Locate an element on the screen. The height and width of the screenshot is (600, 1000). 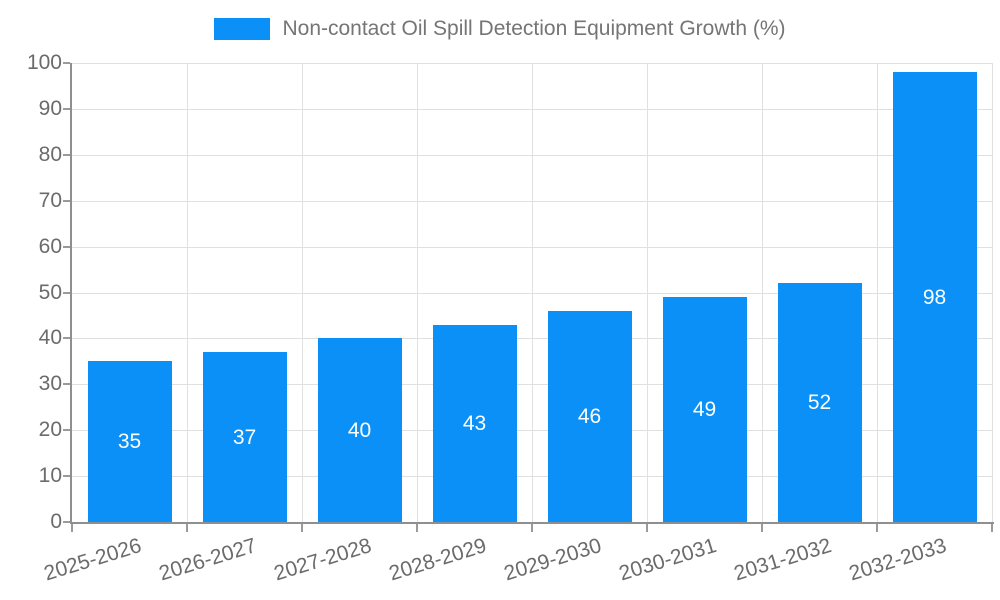
y-tick-label: 80 is located at coordinates (50, 154).